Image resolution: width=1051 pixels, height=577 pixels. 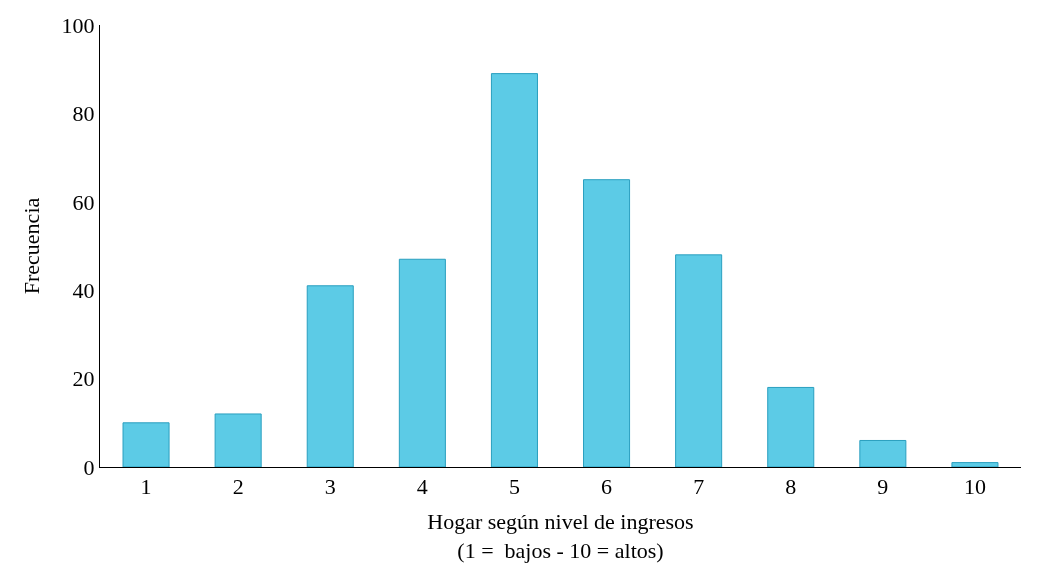 What do you see at coordinates (89, 467) in the screenshot?
I see `y-tick-label: 0` at bounding box center [89, 467].